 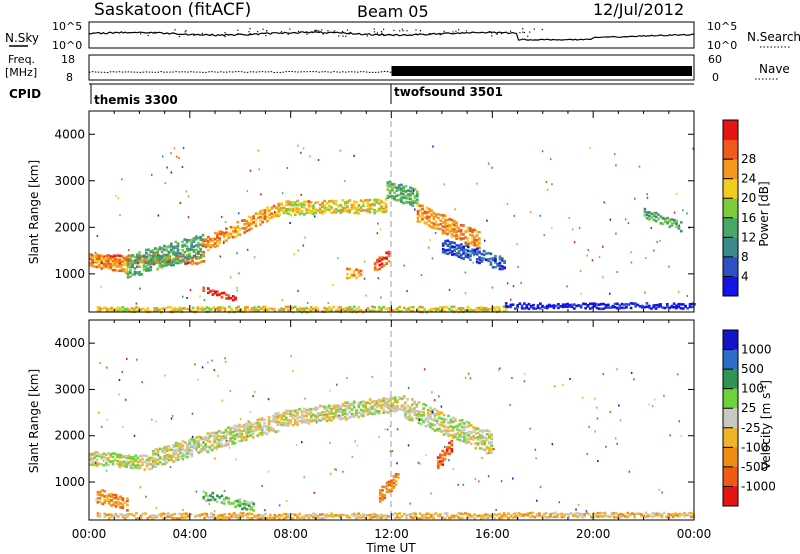 What do you see at coordinates (638, 9) in the screenshot?
I see `date-title: 12/Jul/2012` at bounding box center [638, 9].